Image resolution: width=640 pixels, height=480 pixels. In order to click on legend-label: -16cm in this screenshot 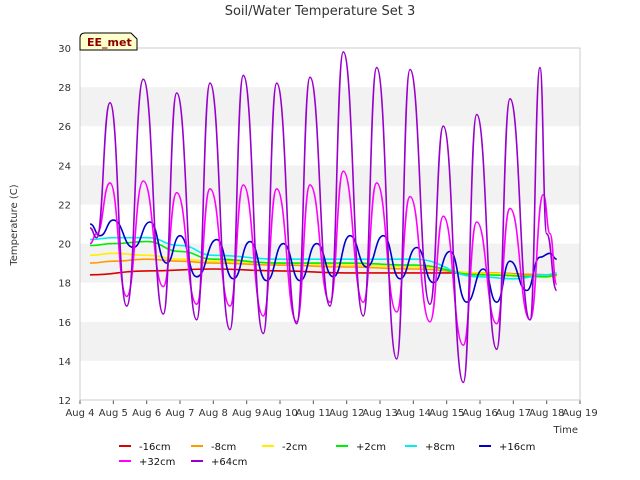, I will do `click(155, 447)`.